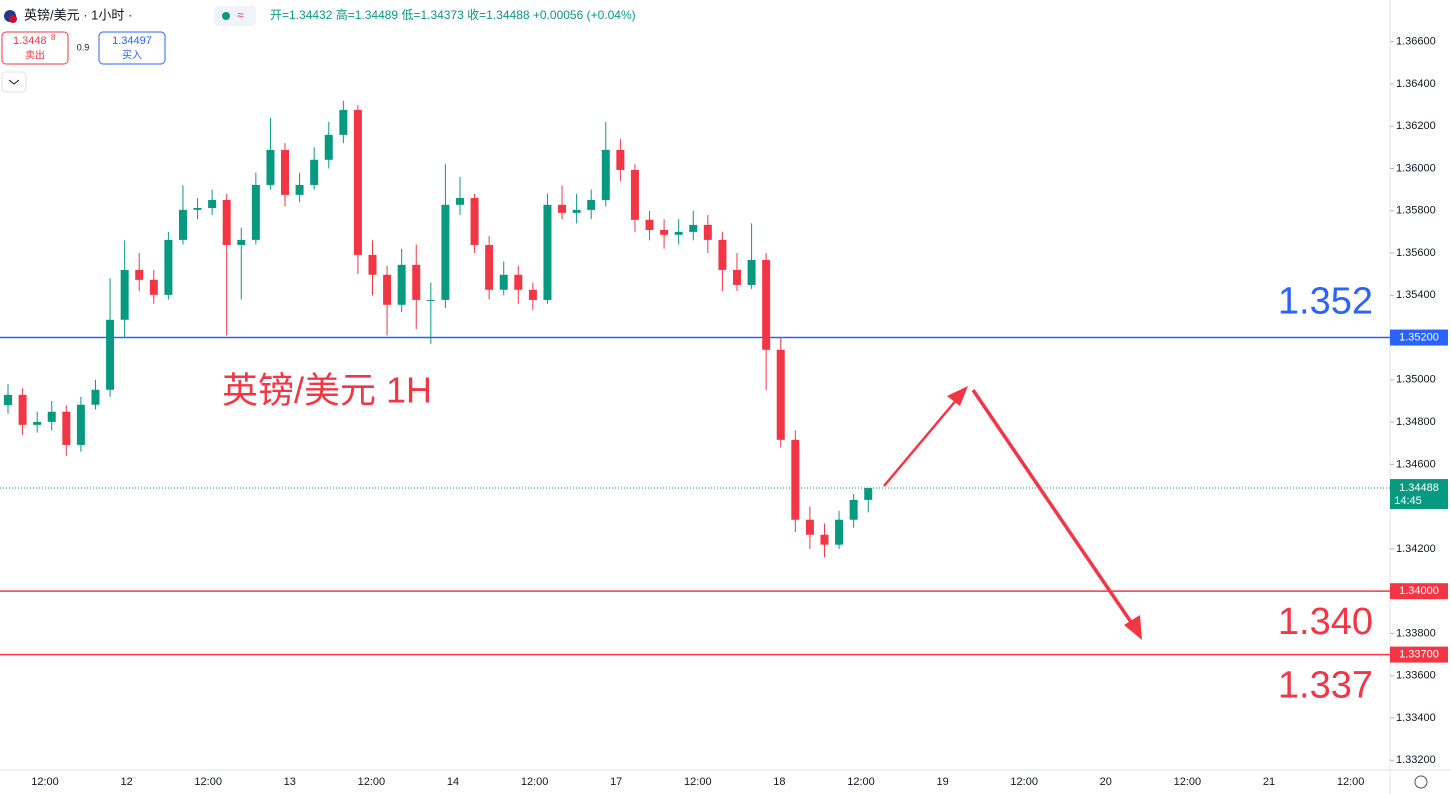 This screenshot has width=1451, height=794. What do you see at coordinates (83, 47) in the screenshot?
I see `spread: 0.9` at bounding box center [83, 47].